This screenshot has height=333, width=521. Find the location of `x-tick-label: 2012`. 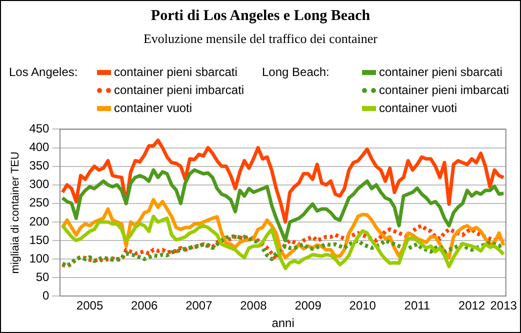

x-tick-label: 2012 is located at coordinates (472, 305).